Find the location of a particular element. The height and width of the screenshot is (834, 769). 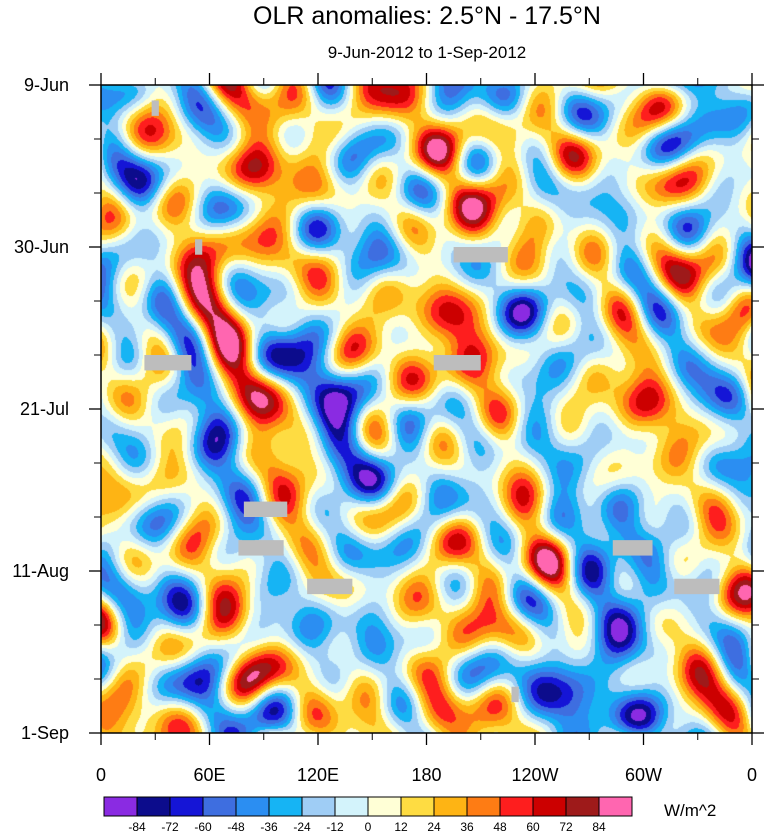

colorbar-level-label: 60 is located at coordinates (533, 827).